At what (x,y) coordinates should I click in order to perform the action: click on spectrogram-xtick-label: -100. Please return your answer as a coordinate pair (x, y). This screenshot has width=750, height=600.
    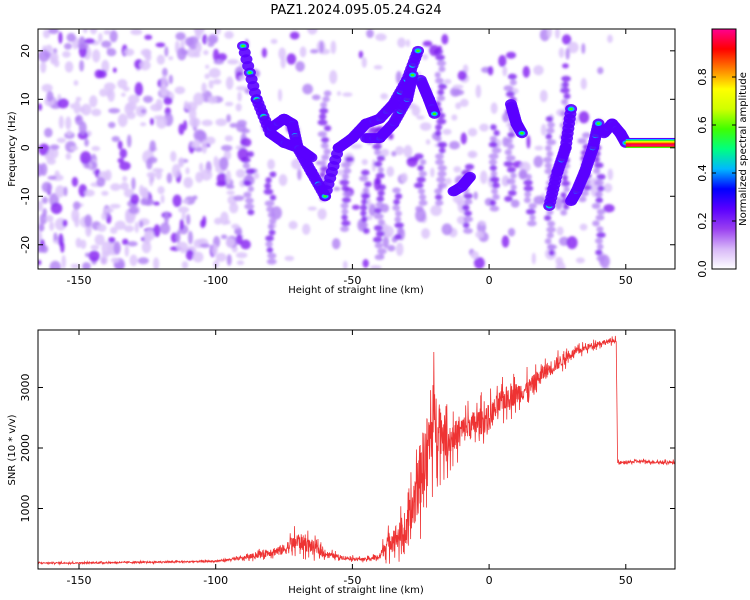
    Looking at the image, I should click on (215, 280).